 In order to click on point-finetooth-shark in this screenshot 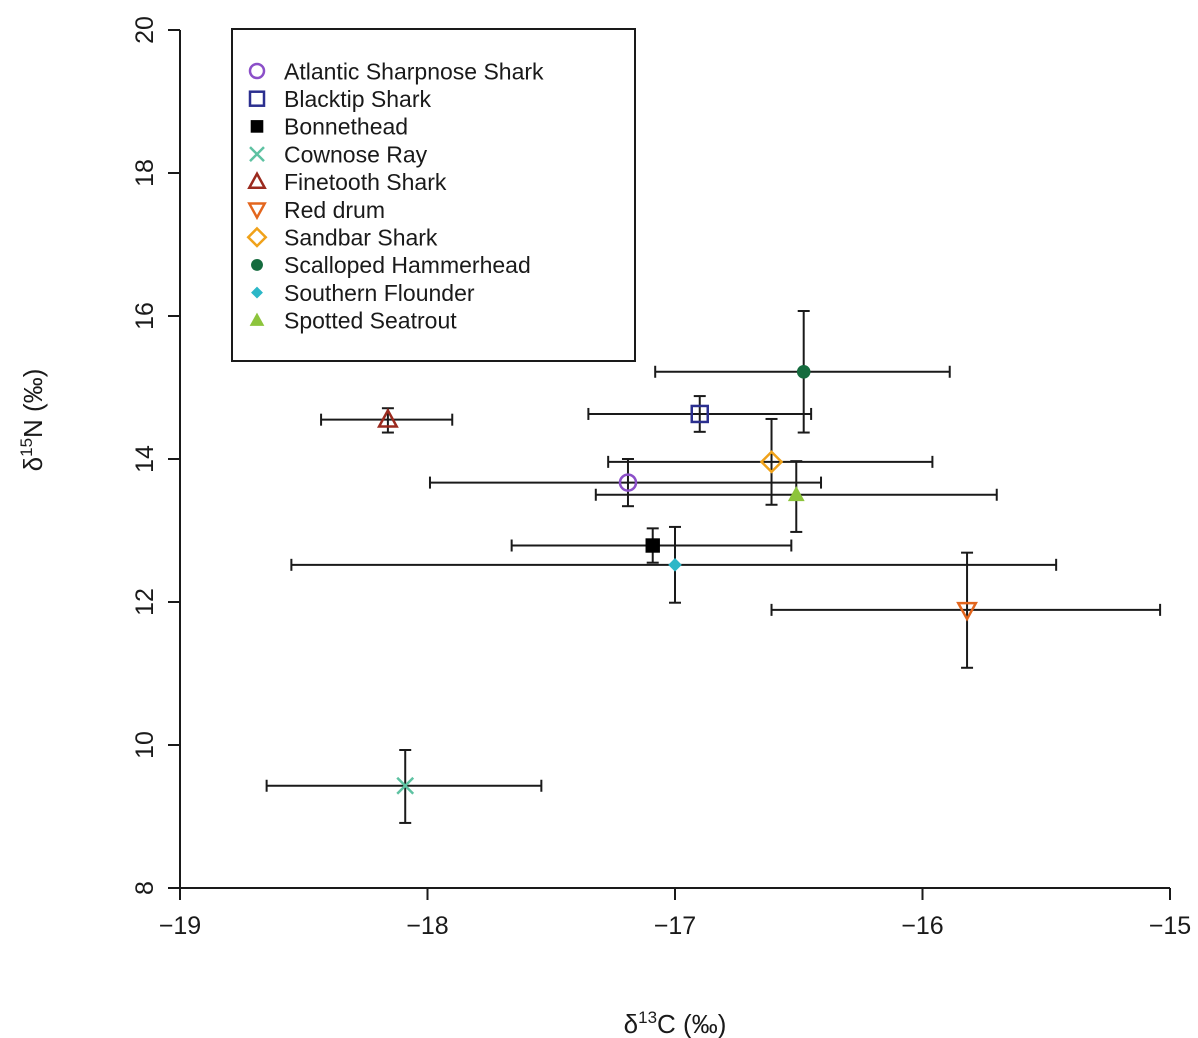, I will do `click(387, 417)`.